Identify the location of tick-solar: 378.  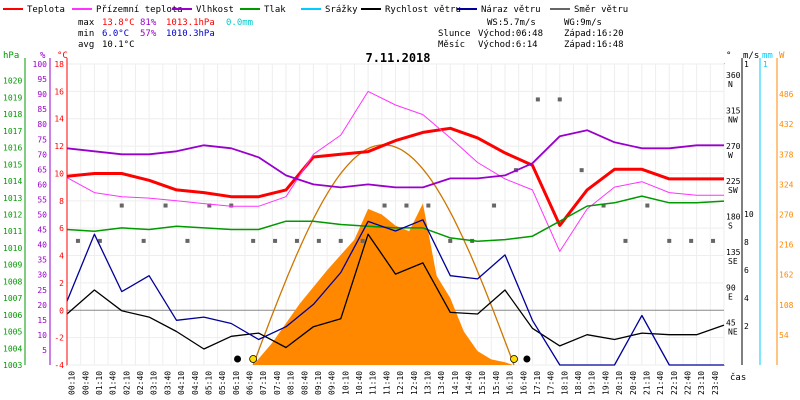
(786, 154).